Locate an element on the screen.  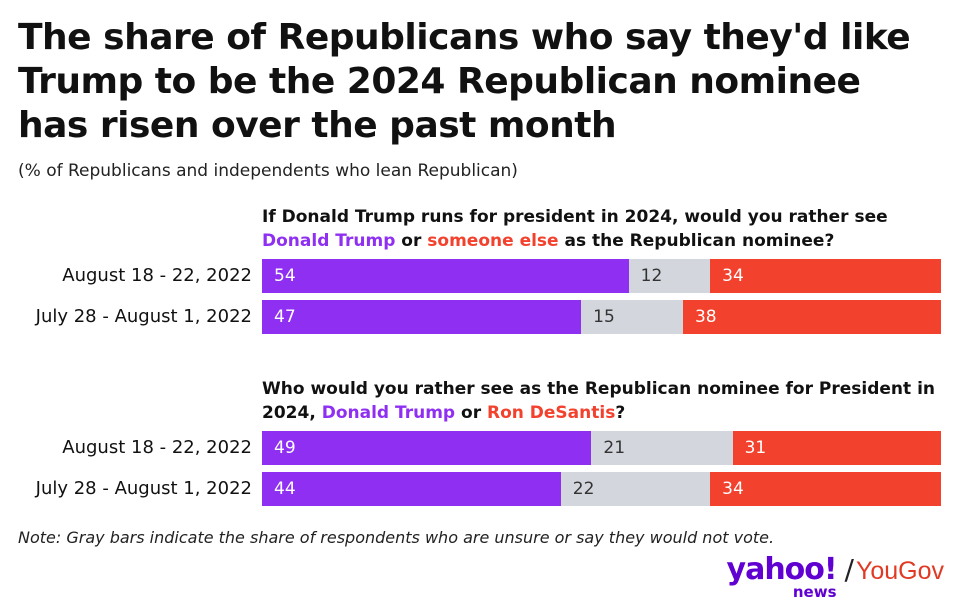
bar-value-label: 22 is located at coordinates (583, 489).